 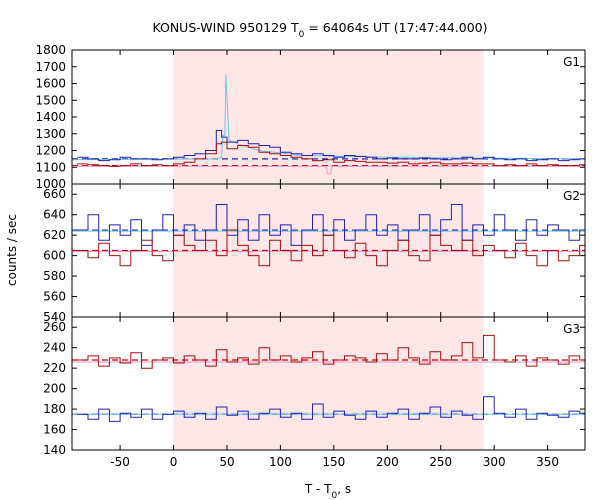 I want to click on x-axis-title-subscript: 0, so click(x=335, y=495).